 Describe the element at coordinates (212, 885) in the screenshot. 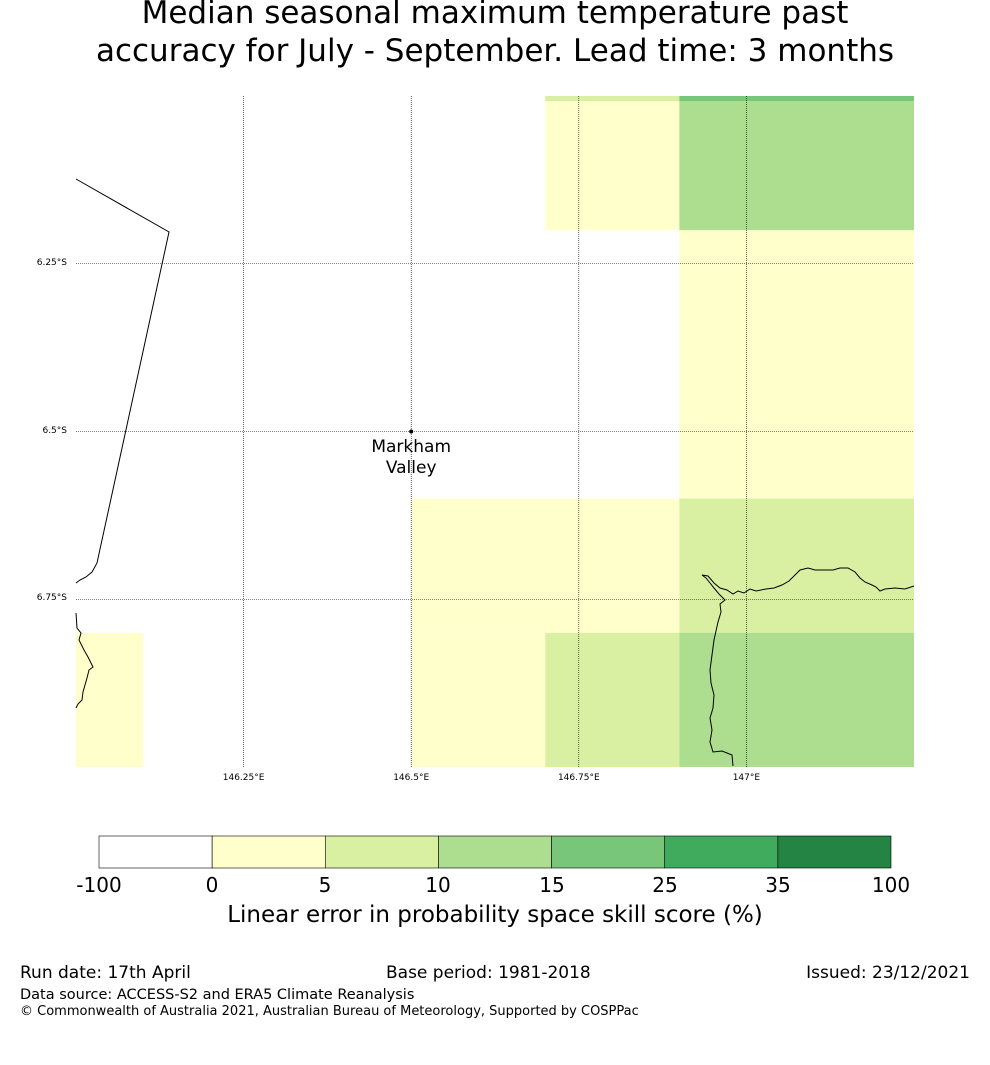

I see `colorbar-tick-label: 0` at that location.